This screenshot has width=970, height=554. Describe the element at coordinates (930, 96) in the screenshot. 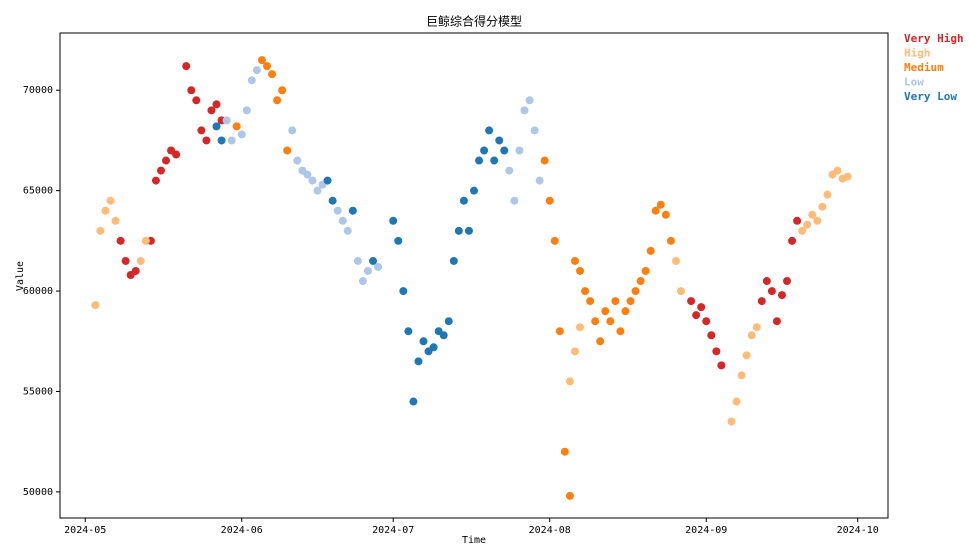

I see `legend-label: Very Low` at that location.